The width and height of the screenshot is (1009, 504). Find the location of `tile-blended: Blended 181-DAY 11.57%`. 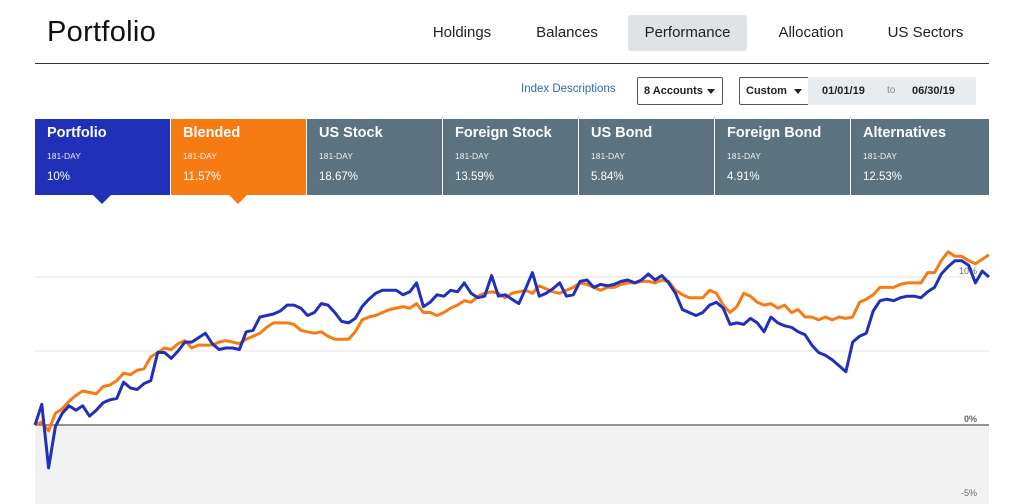

tile-blended: Blended 181-DAY 11.57% is located at coordinates (238, 157).